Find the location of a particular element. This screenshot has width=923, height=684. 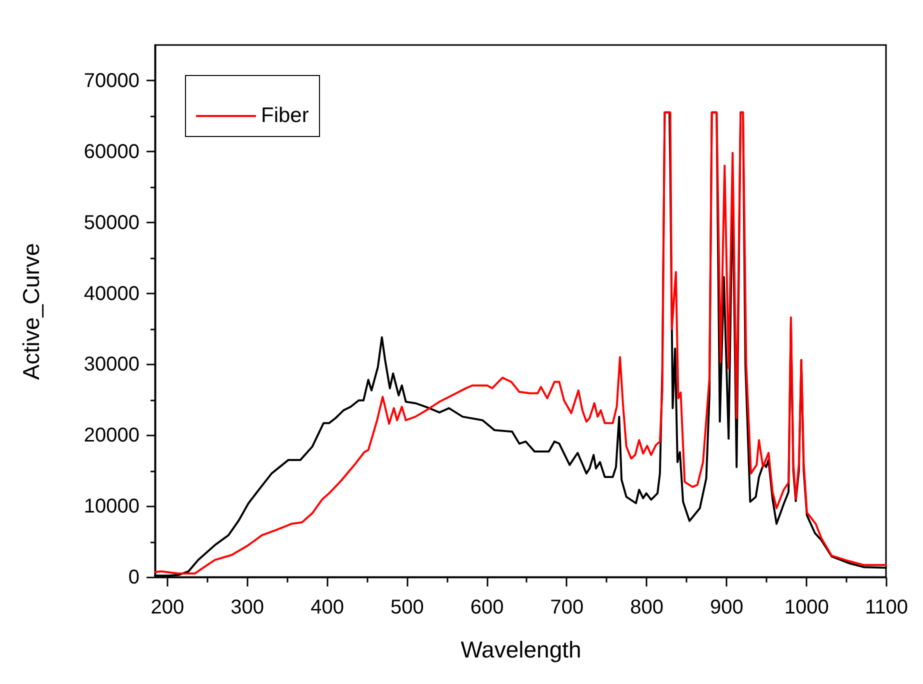

y-axis-title: Active_Curve is located at coordinates (31, 311).